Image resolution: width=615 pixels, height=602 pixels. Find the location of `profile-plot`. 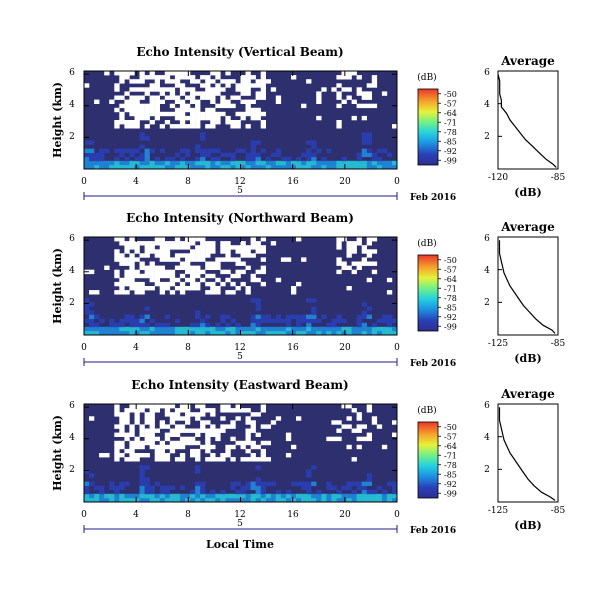

profile-plot is located at coordinates (527, 287).